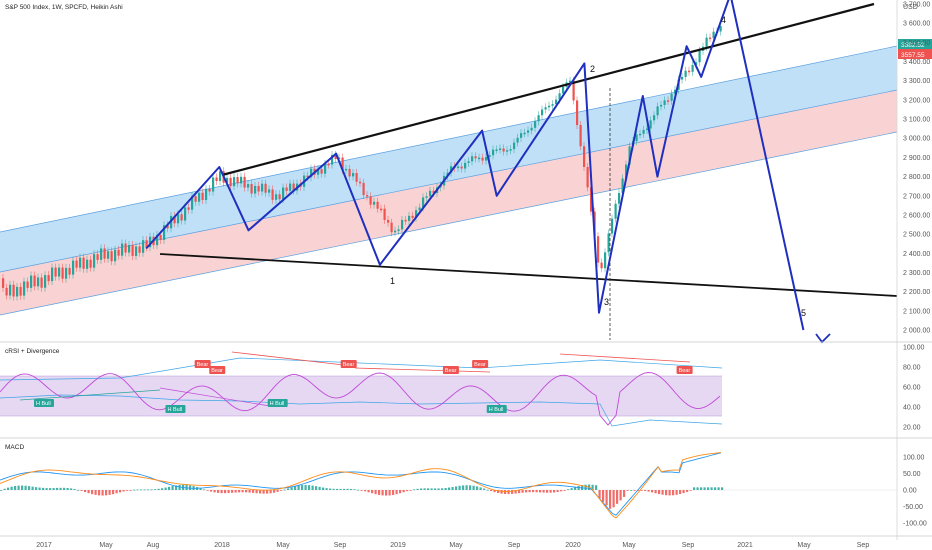 The height and width of the screenshot is (550, 932). I want to click on prev-price-value: 3557.55, so click(913, 55).